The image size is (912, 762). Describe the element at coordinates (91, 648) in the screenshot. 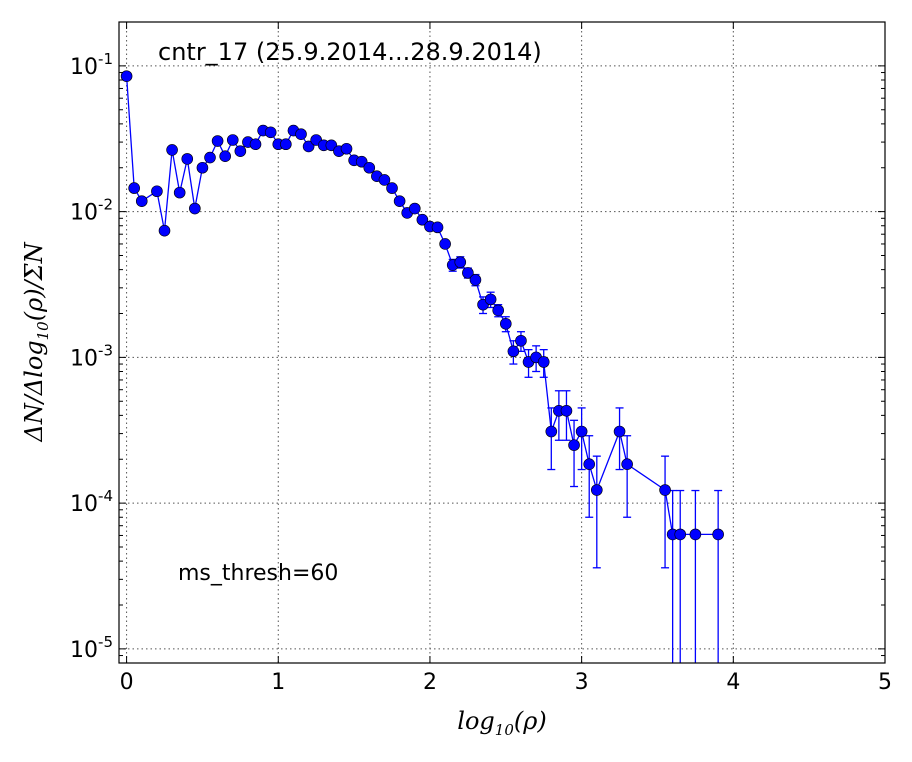

I see `y-tick-label: 10⁻⁵` at that location.